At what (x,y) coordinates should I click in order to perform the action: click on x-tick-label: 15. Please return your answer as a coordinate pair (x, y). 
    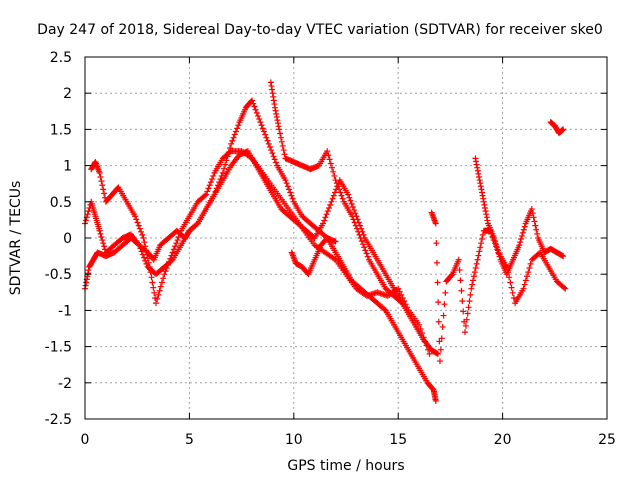
    Looking at the image, I should click on (398, 440).